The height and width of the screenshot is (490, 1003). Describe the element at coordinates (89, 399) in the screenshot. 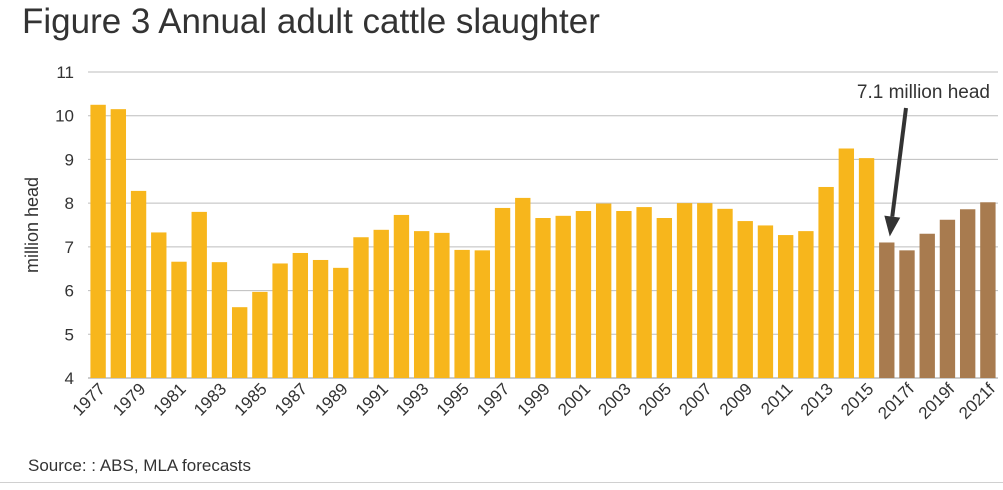

I see `x-tick-label: 1977` at that location.